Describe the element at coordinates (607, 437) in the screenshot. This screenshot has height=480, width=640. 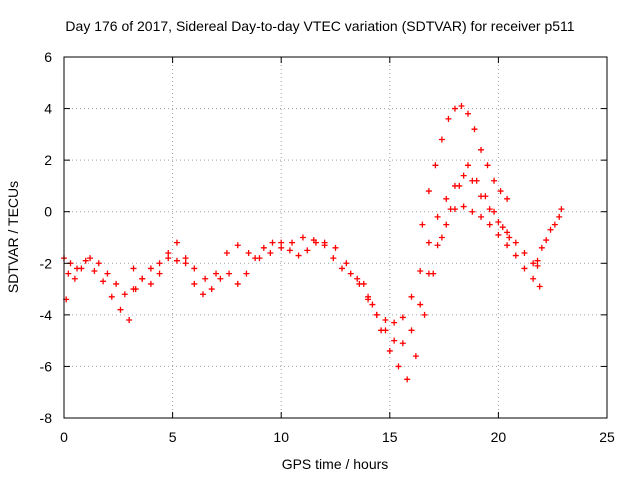
I see `x-tick-label: 25` at that location.